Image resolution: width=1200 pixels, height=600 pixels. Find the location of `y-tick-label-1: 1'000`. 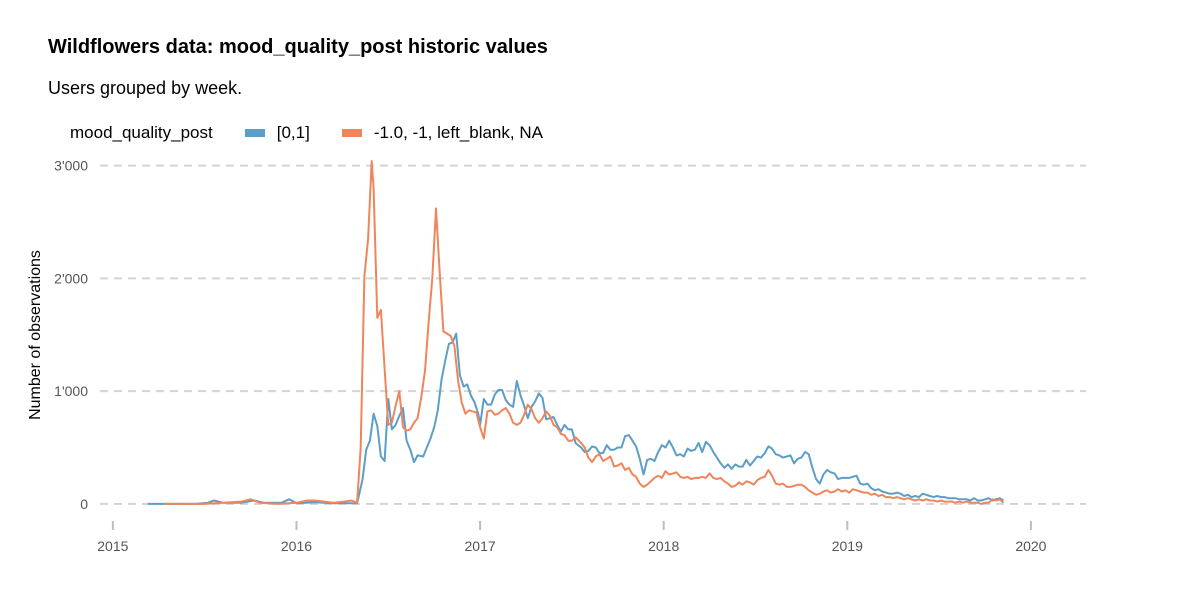

y-tick-label-1: 1'000 is located at coordinates (71, 391).